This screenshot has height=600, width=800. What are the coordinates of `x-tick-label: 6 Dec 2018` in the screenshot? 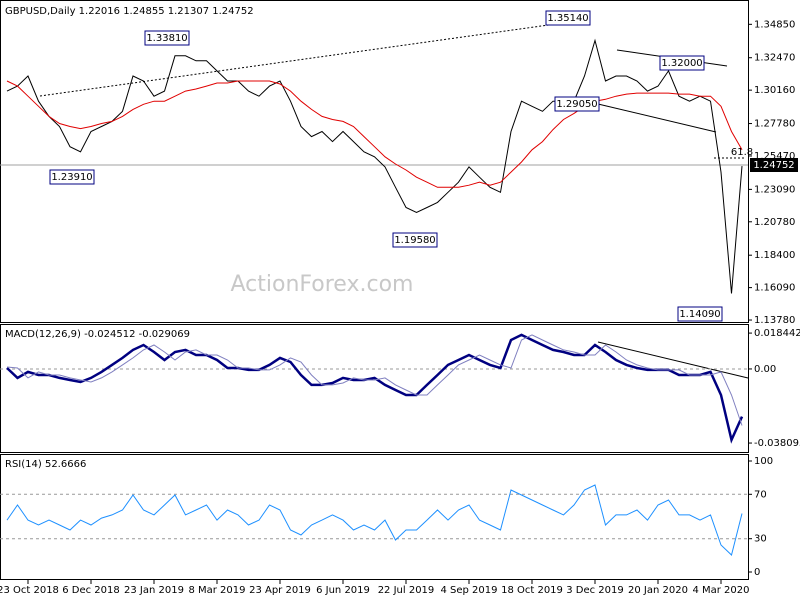 It's located at (91, 590).